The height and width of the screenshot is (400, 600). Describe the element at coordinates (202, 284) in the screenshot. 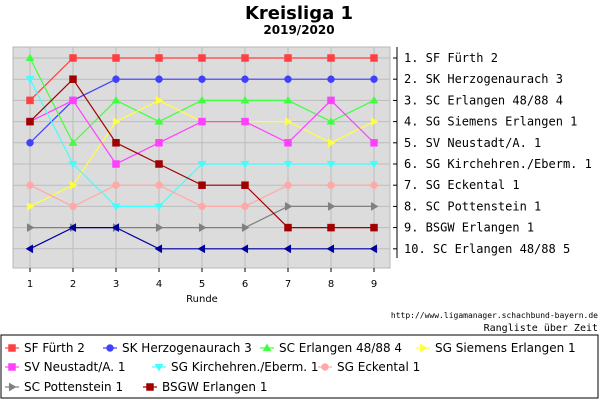

I see `x-tick-label: 5` at that location.